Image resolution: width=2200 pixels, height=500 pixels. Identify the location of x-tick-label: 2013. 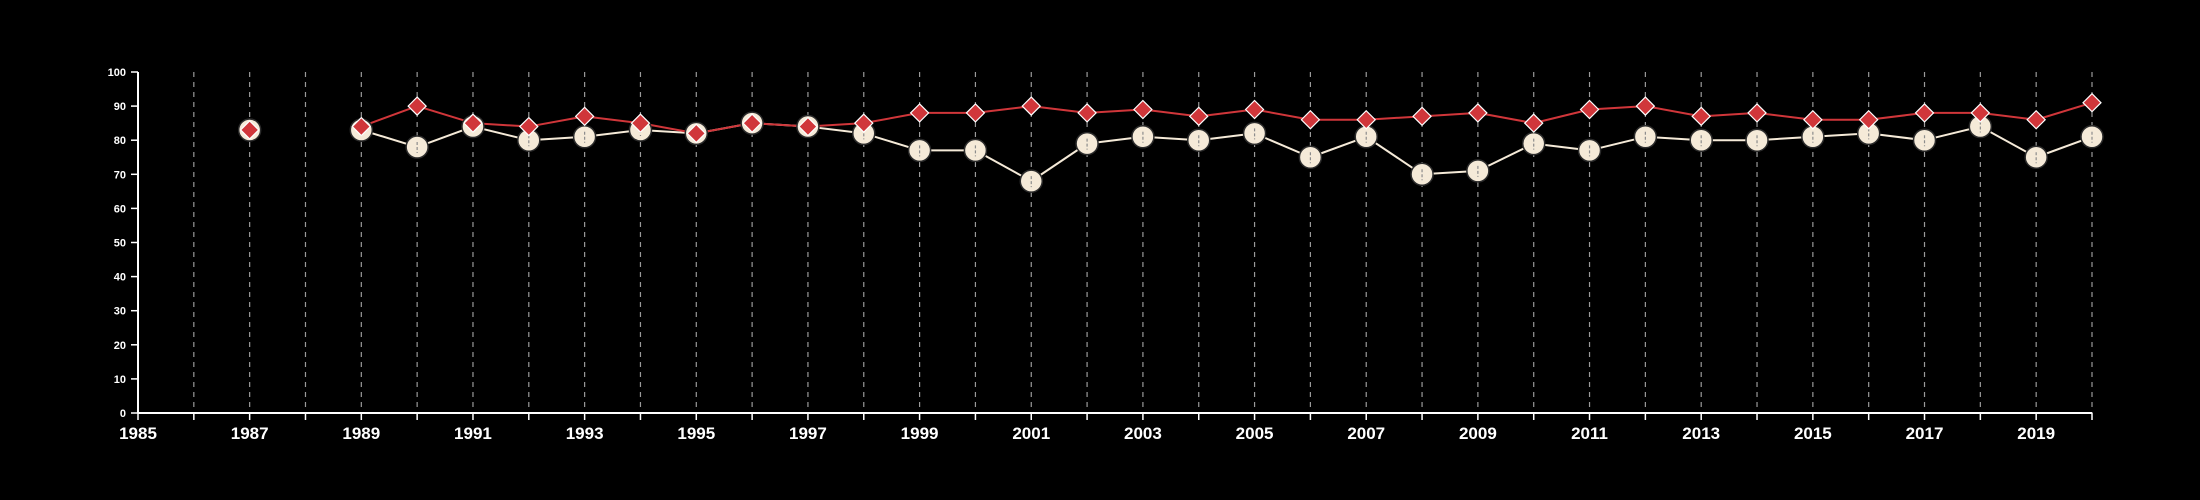
(1701, 433).